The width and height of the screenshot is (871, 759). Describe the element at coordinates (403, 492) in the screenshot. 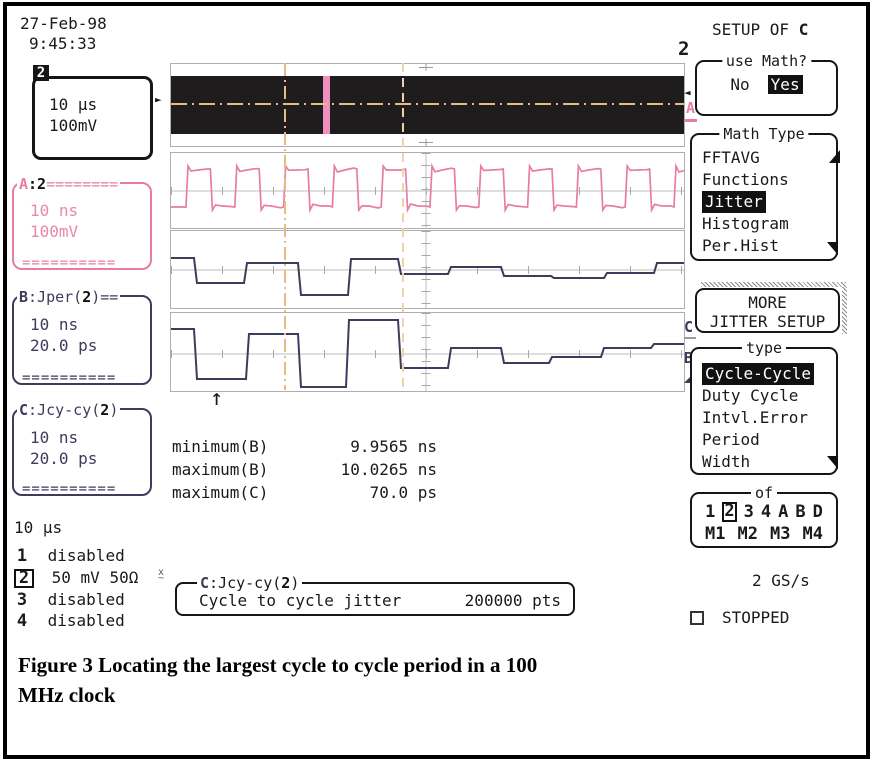

I see `measurement-value: 70.0 ps` at that location.